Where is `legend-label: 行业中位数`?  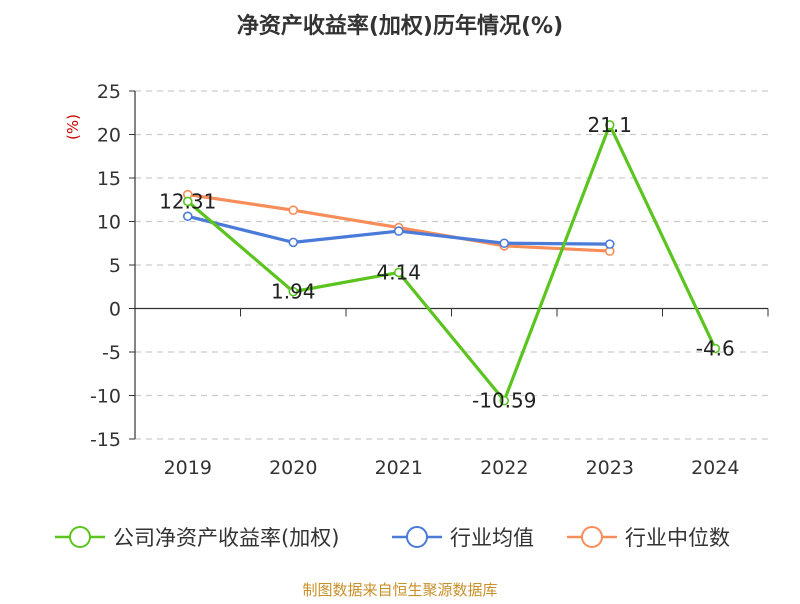 legend-label: 行业中位数 is located at coordinates (677, 538).